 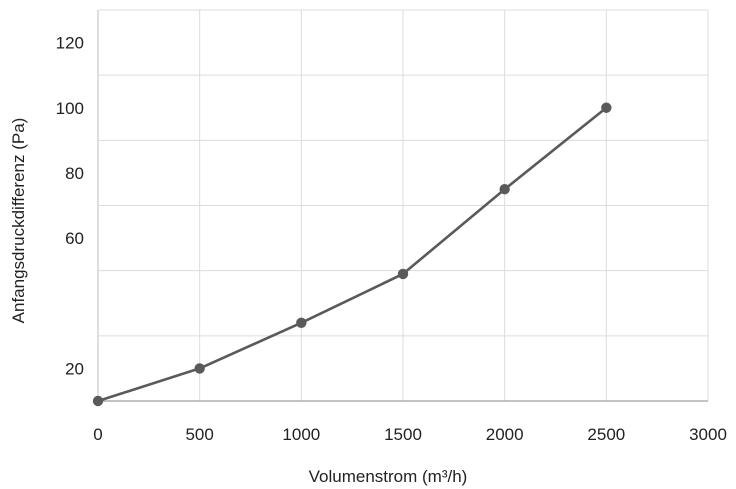 I want to click on x-tick-label: 0, so click(x=97, y=434).